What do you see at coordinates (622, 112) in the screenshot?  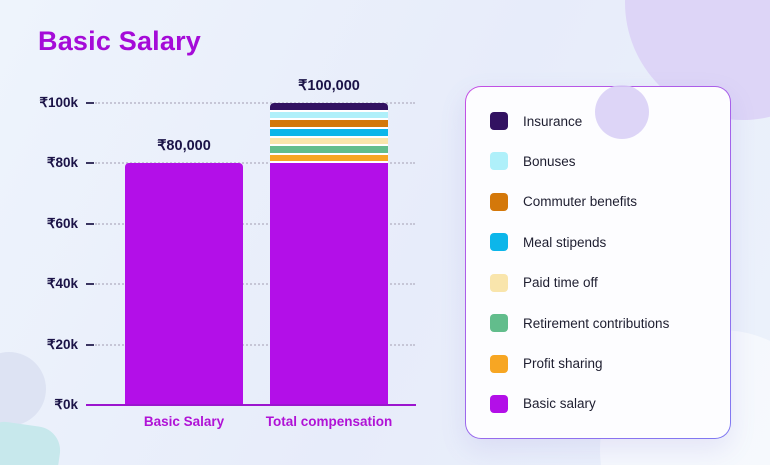 I see `decorative-circle-legend-top` at bounding box center [622, 112].